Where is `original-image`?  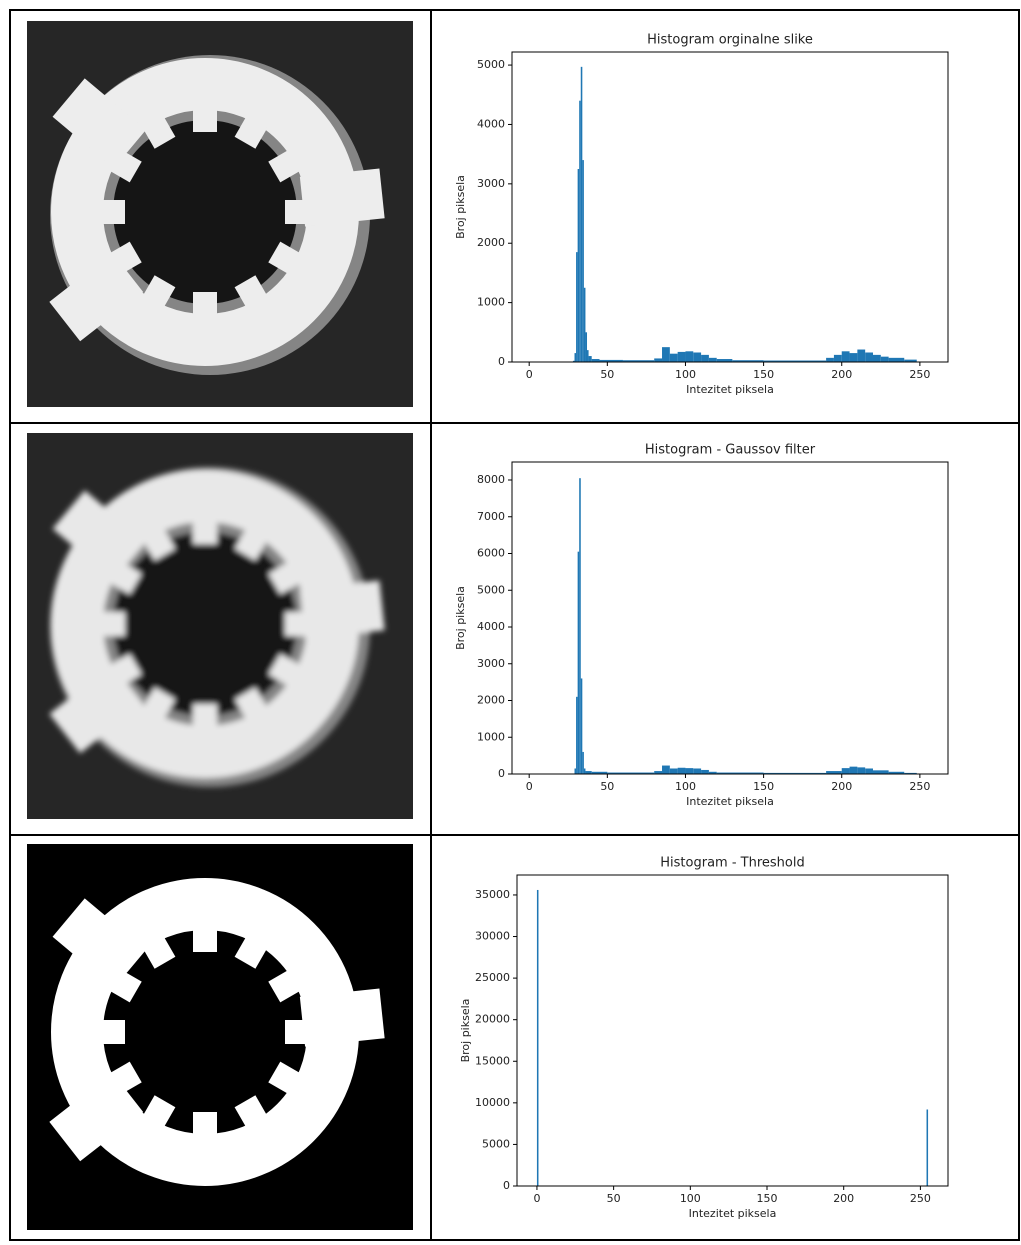
original-image is located at coordinates (220, 214).